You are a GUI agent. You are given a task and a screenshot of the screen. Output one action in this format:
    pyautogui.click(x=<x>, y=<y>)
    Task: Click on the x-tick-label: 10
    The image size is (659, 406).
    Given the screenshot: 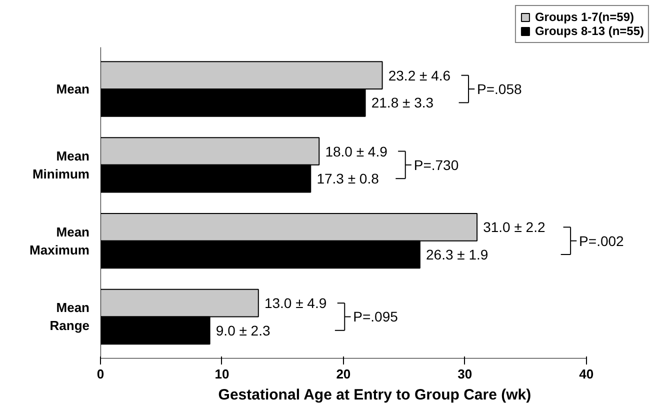 What is the action you would take?
    pyautogui.click(x=222, y=374)
    